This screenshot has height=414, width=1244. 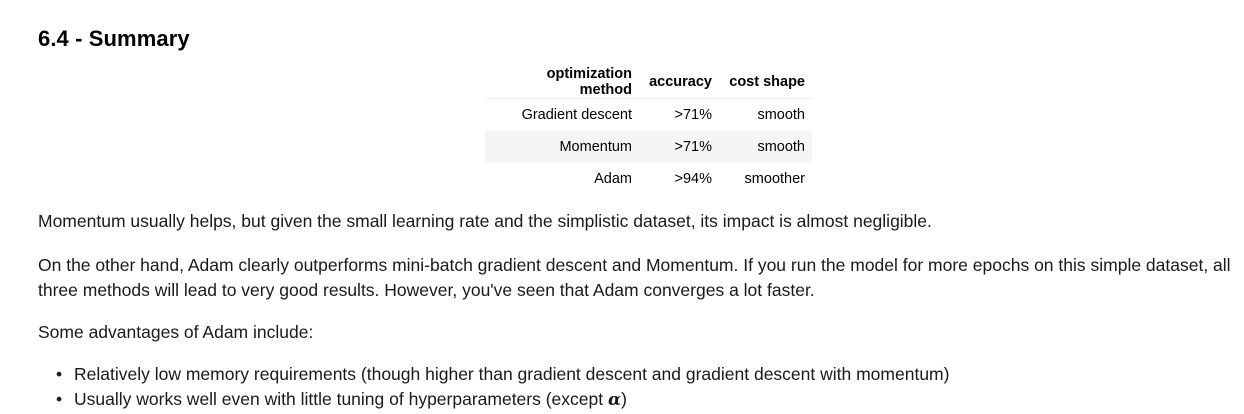 What do you see at coordinates (562, 82) in the screenshot?
I see `header-optimization-method: optimization method` at bounding box center [562, 82].